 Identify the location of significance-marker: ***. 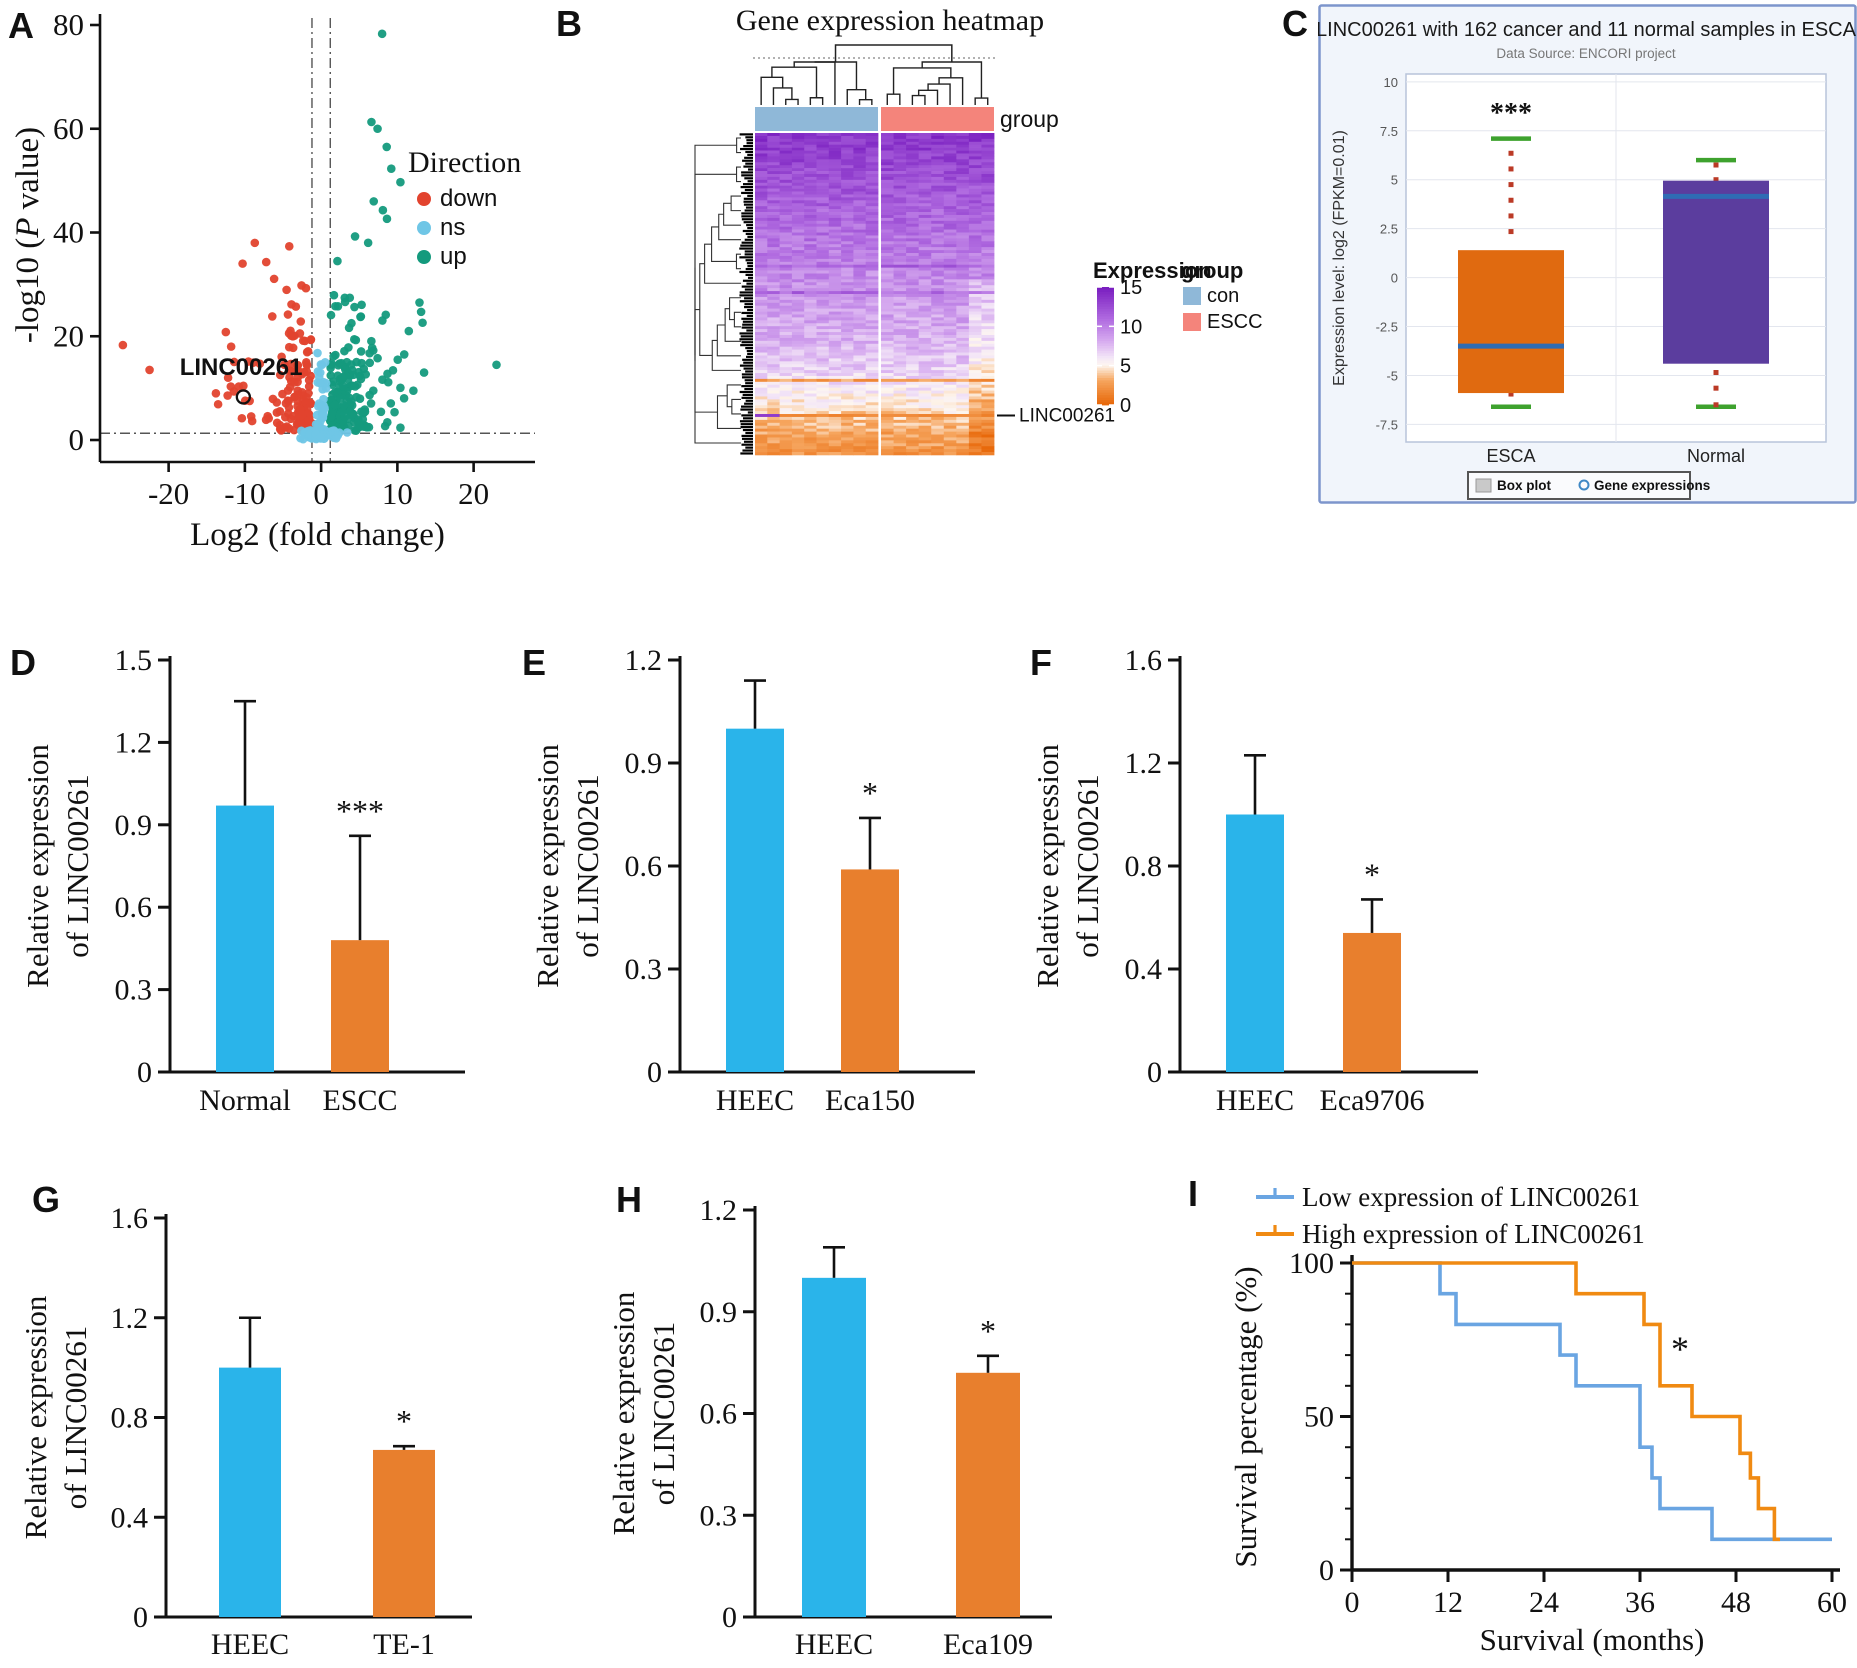
(360, 811).